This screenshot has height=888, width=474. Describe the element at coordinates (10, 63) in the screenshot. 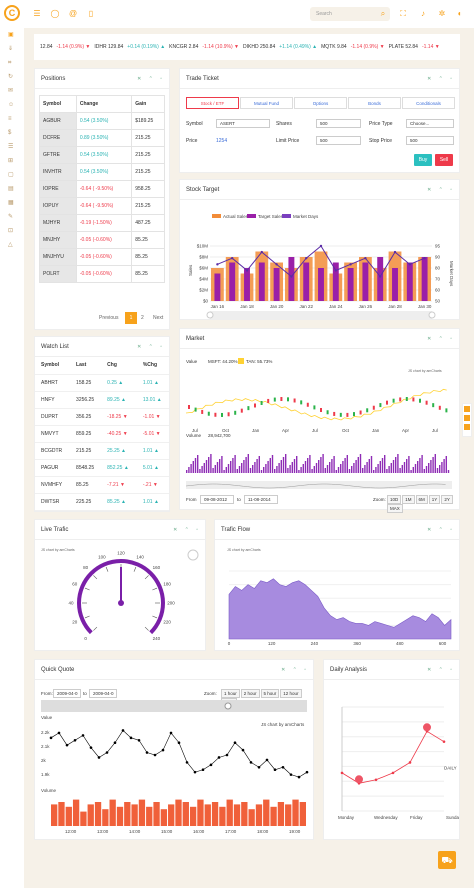

I see `chart-icon: ⌗` at that location.